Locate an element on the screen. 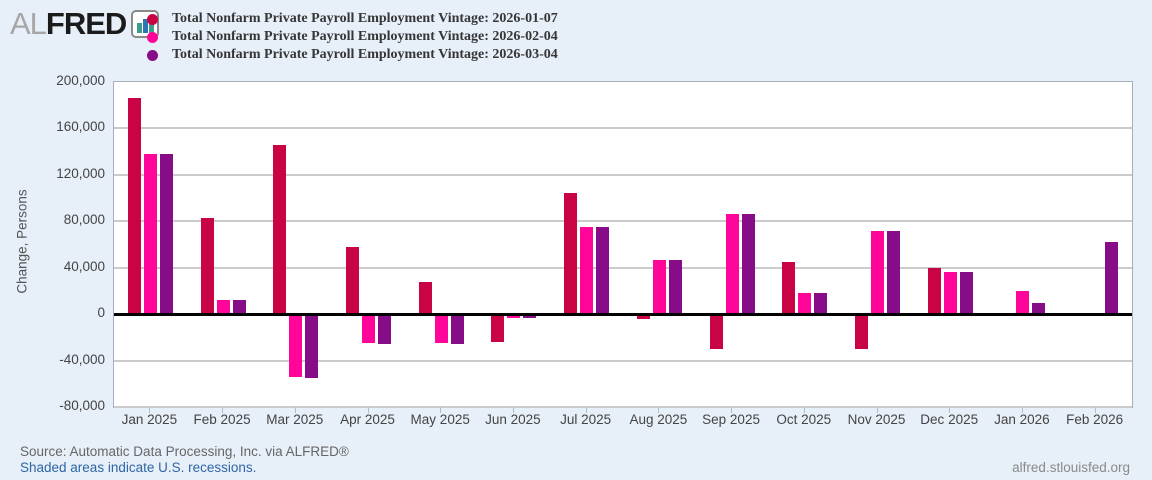 This screenshot has width=1152, height=480. alfred-logo-fred-text: FRED is located at coordinates (86, 23).